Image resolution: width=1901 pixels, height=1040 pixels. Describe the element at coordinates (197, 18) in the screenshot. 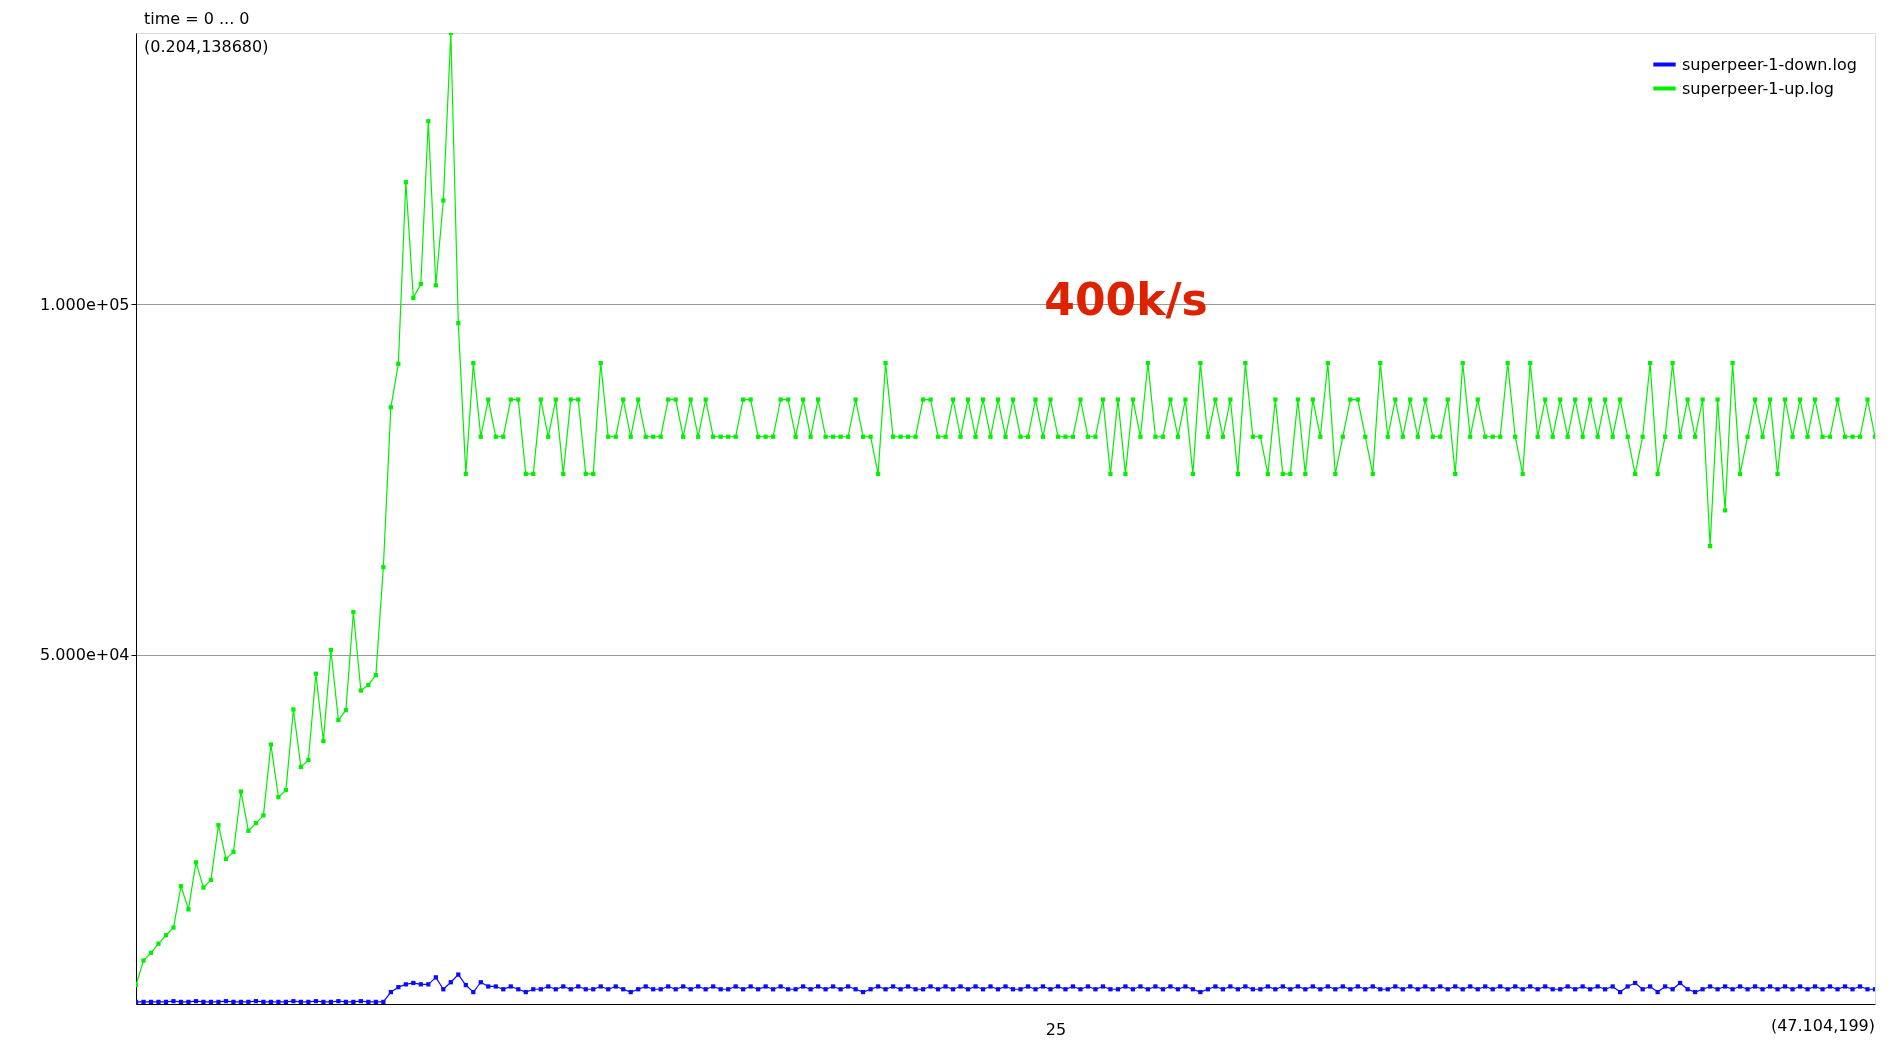

I see `text: time = 0 ... 0` at that location.